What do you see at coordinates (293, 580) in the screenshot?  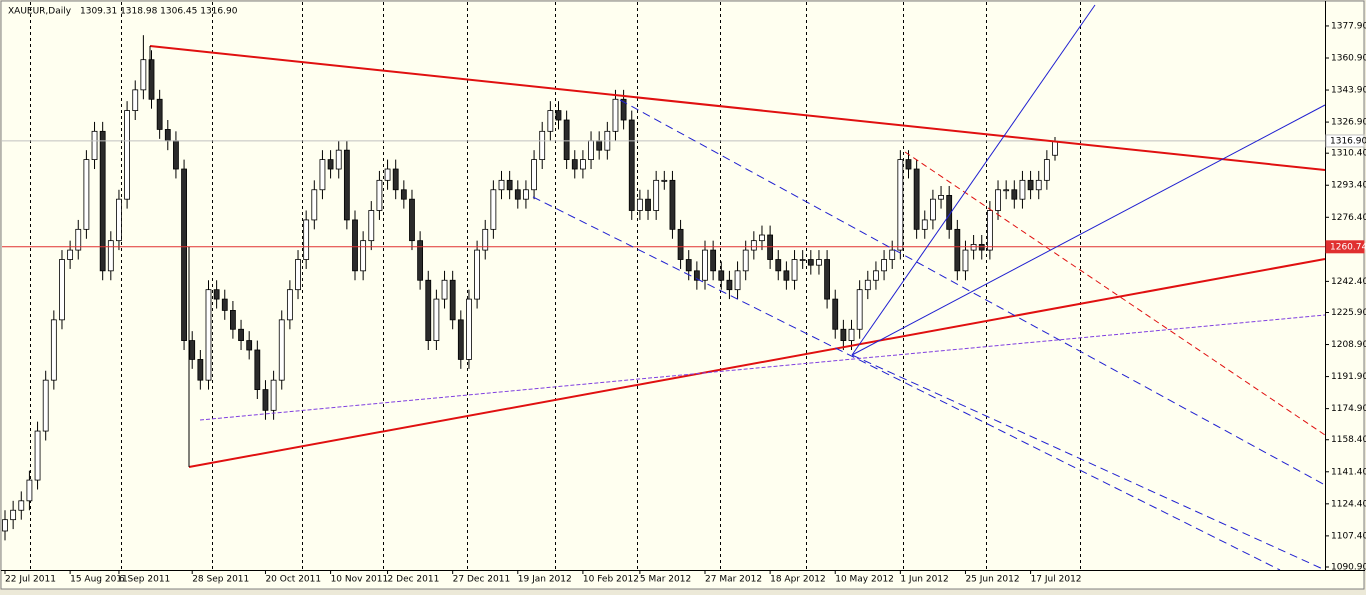 I see `x-tick-label: 20 Oct 2011` at bounding box center [293, 580].